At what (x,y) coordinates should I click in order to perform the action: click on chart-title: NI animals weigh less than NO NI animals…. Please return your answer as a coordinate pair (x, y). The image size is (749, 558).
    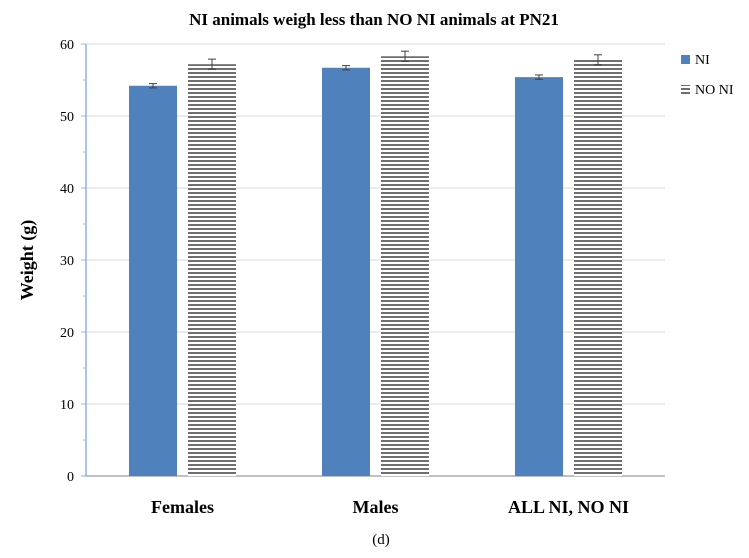
    Looking at the image, I should click on (374, 19).